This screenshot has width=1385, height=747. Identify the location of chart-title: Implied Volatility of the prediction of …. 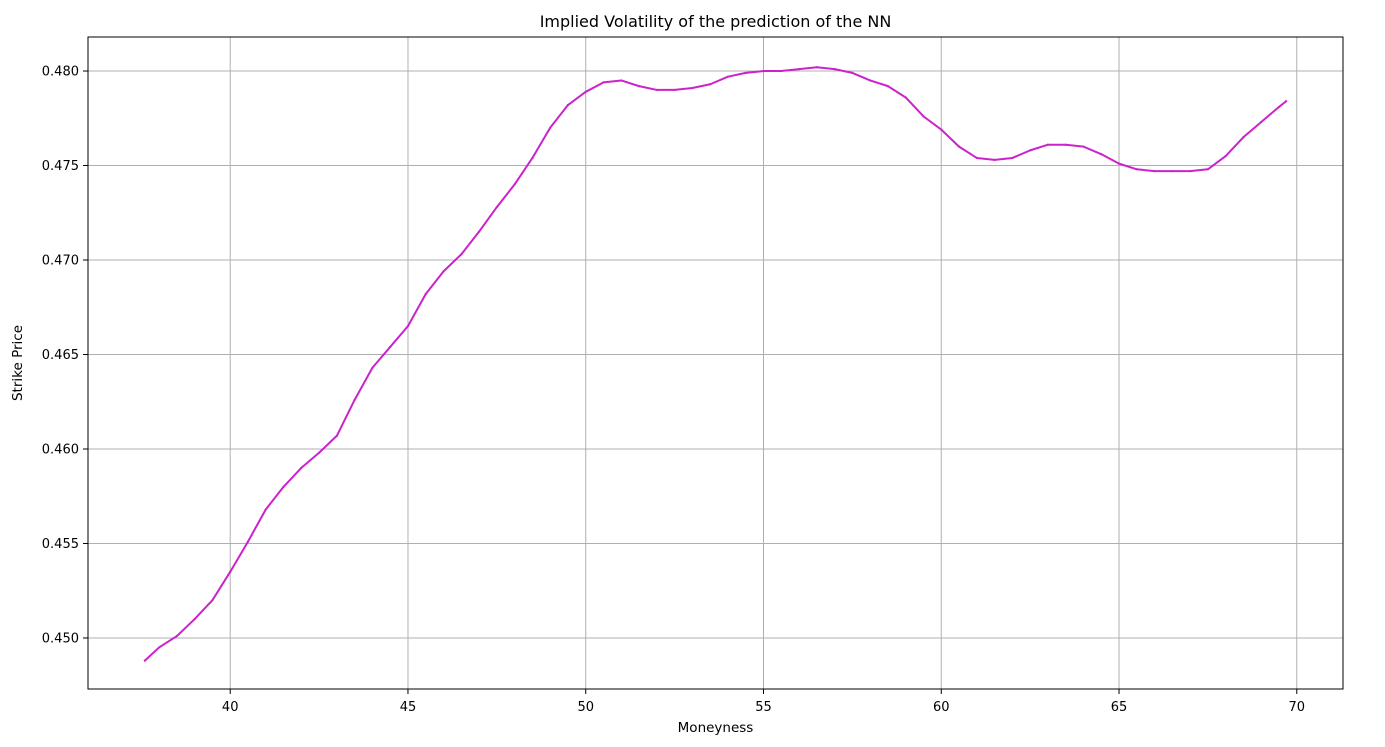
(716, 21).